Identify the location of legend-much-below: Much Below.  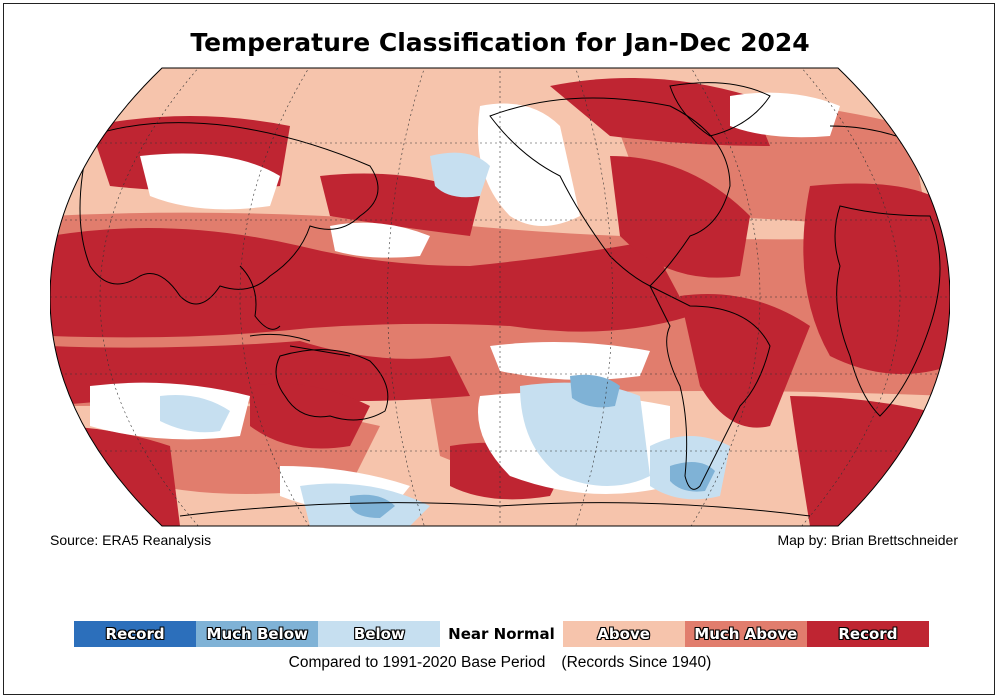
(257, 634).